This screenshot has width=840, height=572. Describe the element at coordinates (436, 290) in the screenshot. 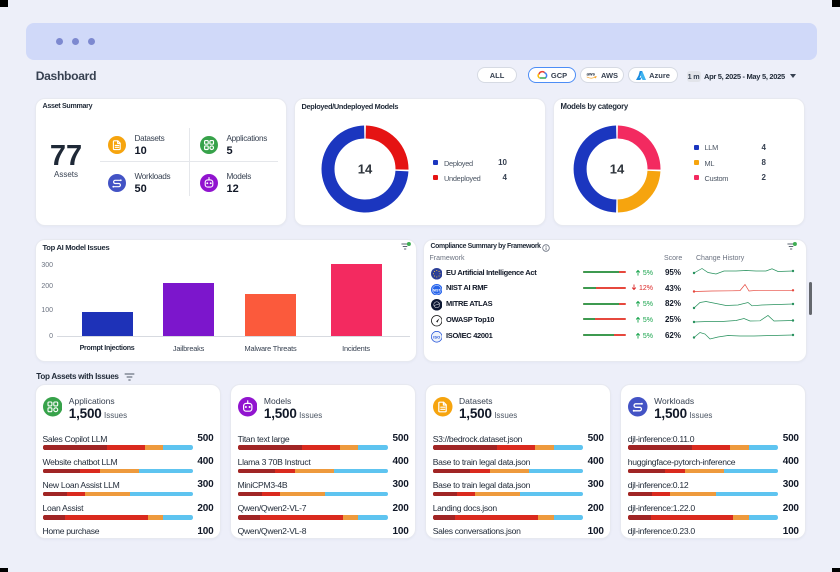

I see `svg-text: NIST` at that location.